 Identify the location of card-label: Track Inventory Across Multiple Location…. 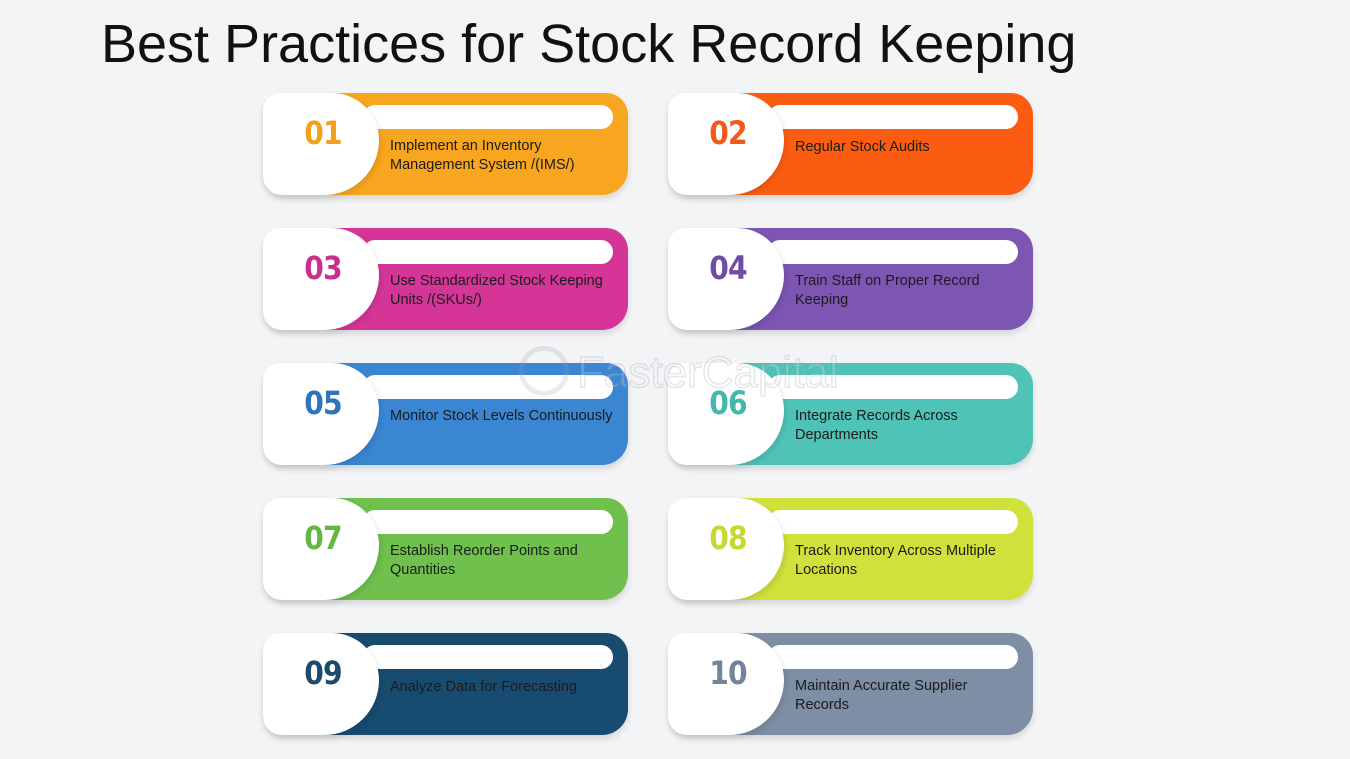
(895, 560).